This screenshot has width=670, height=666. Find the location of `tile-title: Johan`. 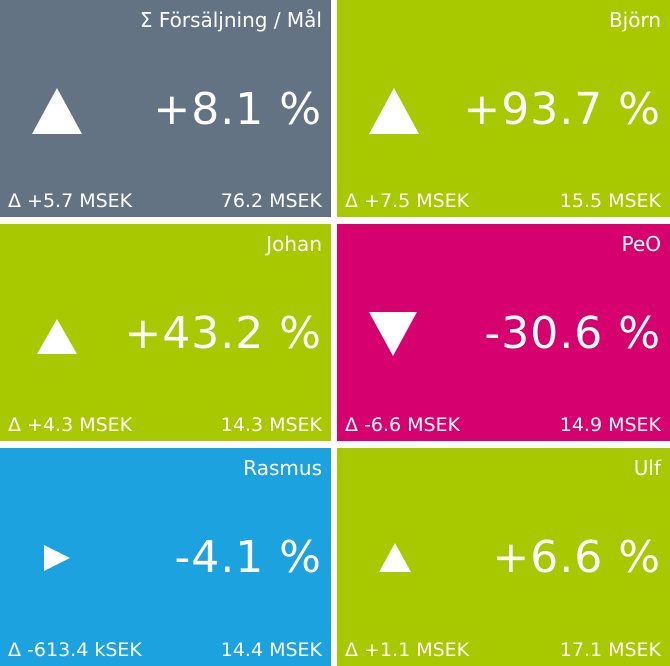

tile-title: Johan is located at coordinates (294, 244).